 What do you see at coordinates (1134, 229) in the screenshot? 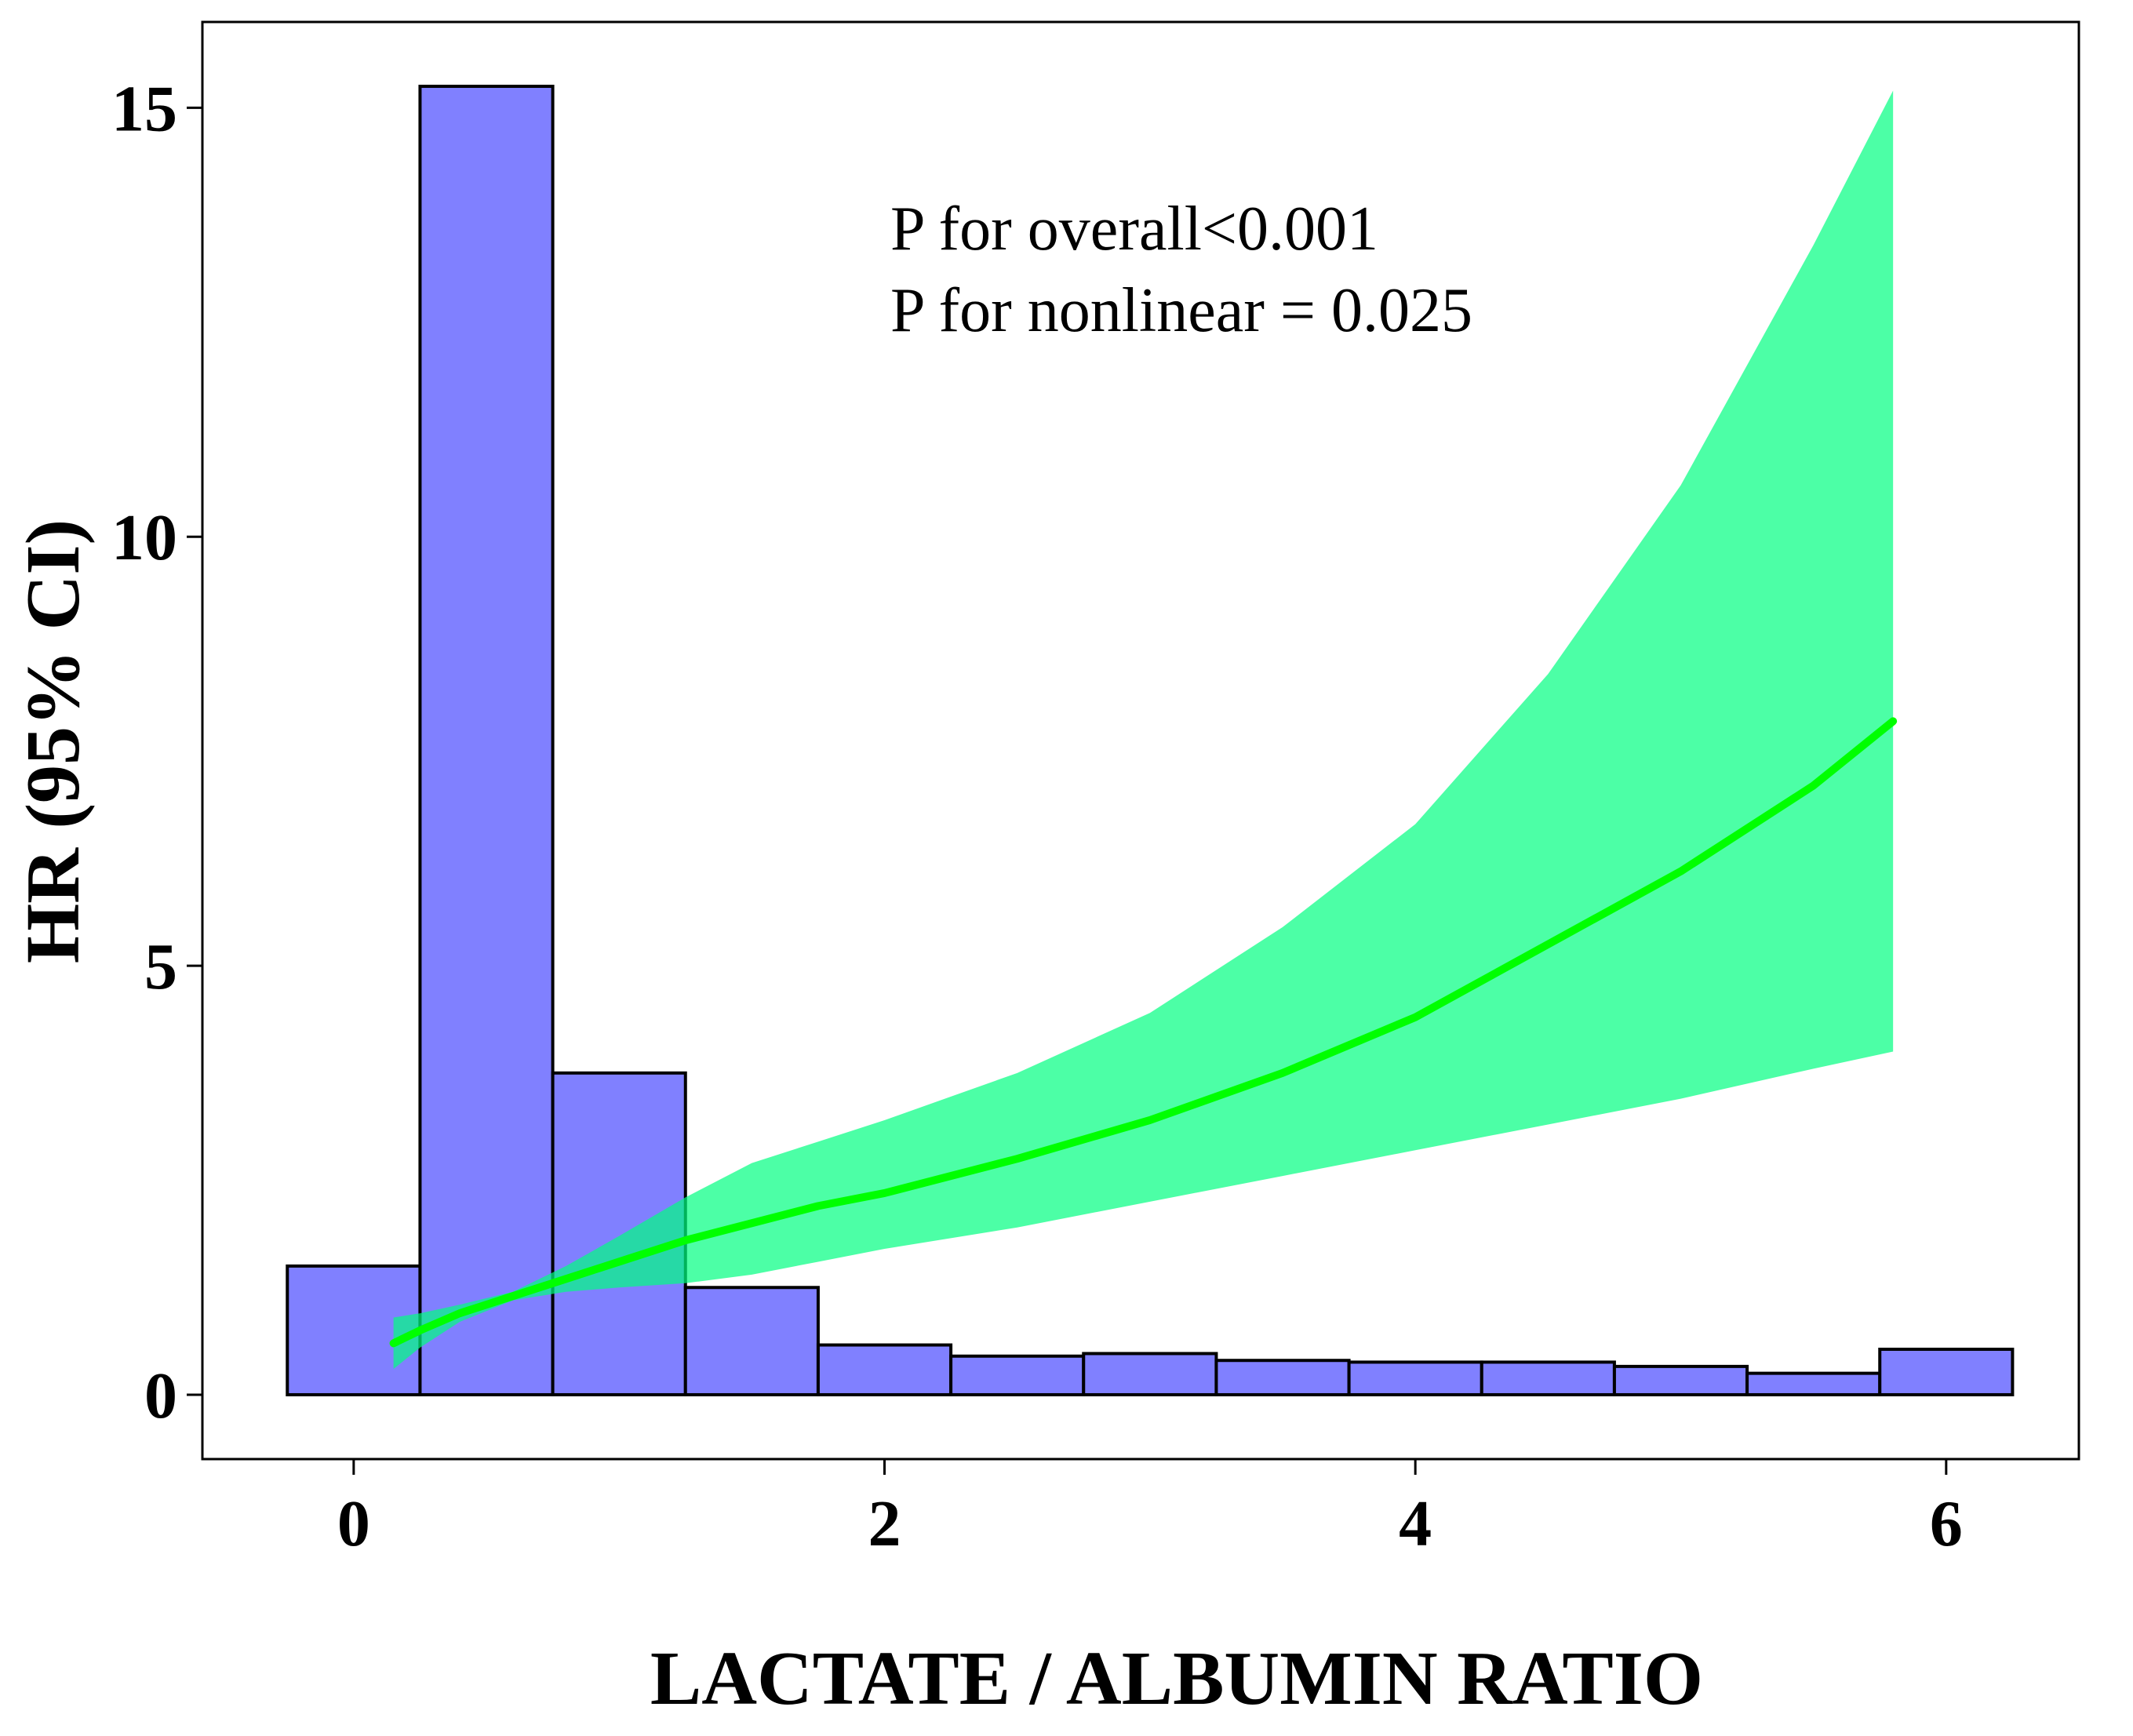
I see `annotation-p-overall: P for overall<0.001` at bounding box center [1134, 229].